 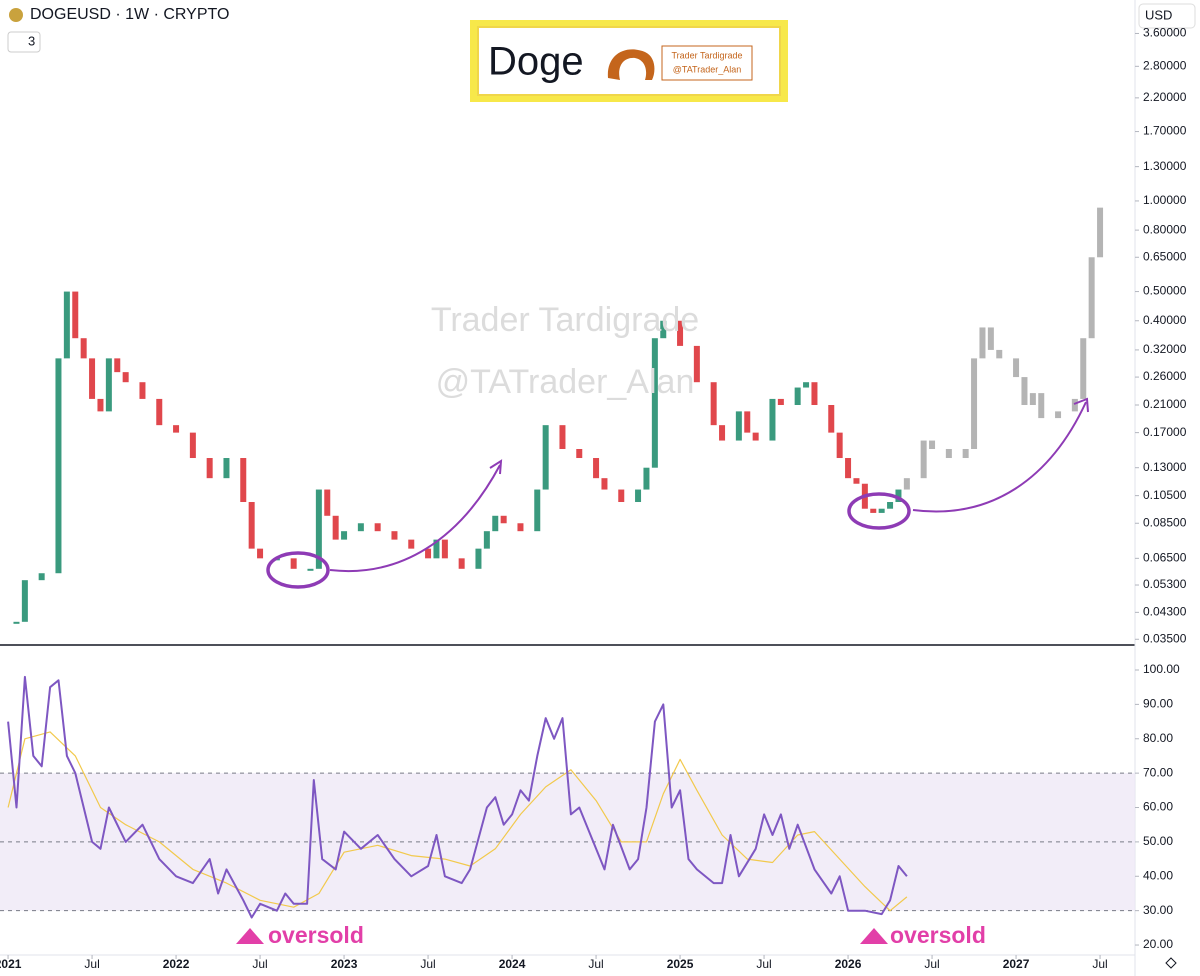 I want to click on indicator-count: 3, so click(x=31, y=40).